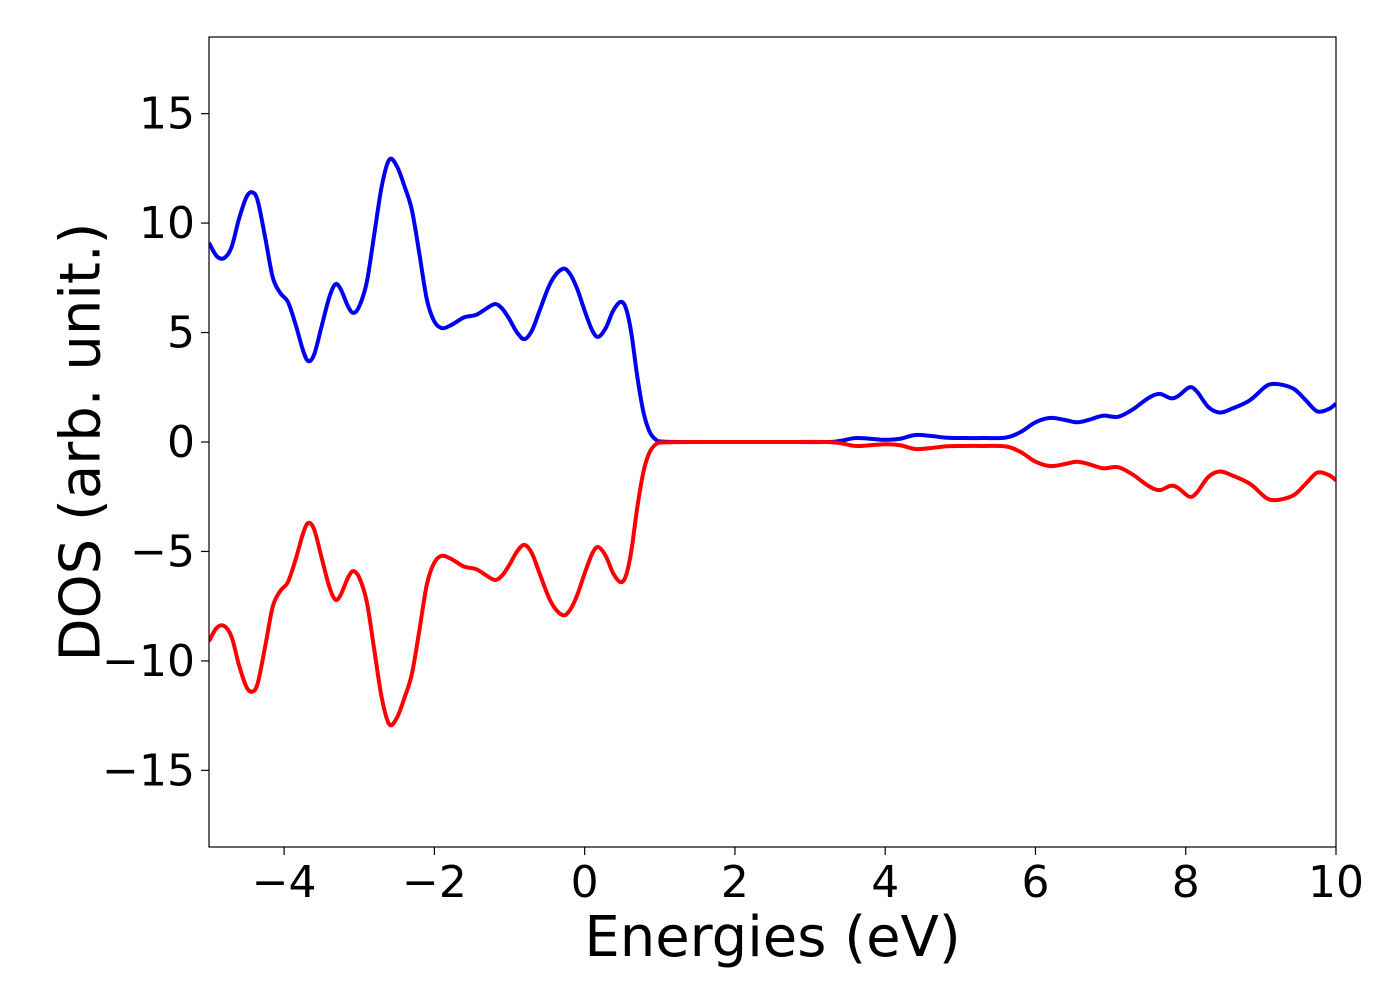 This screenshot has height=1000, width=1400. What do you see at coordinates (885, 882) in the screenshot?
I see `x-tick-label: 4` at bounding box center [885, 882].